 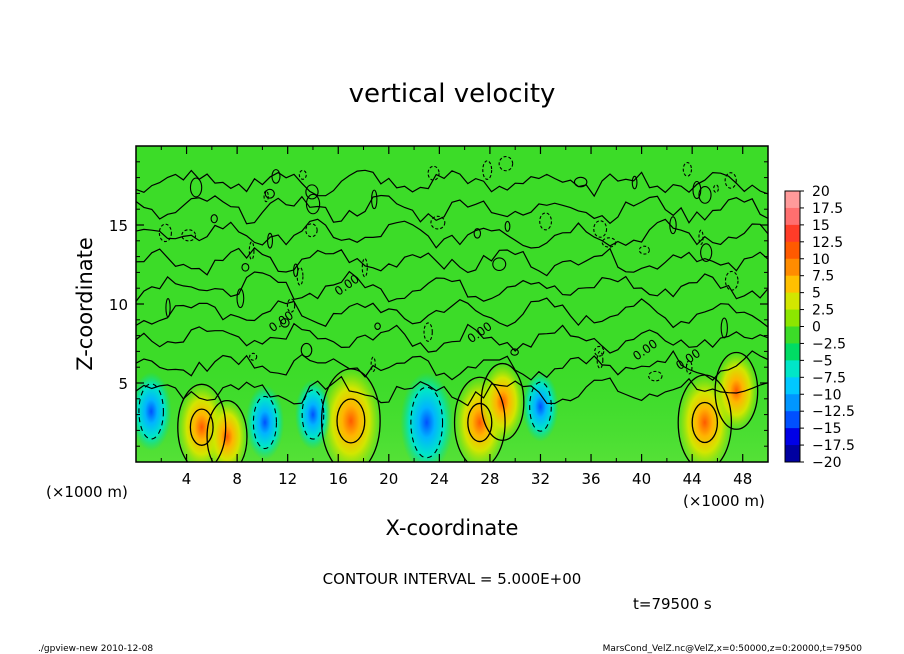 I want to click on chart-title: vertical velocity, so click(x=452, y=94).